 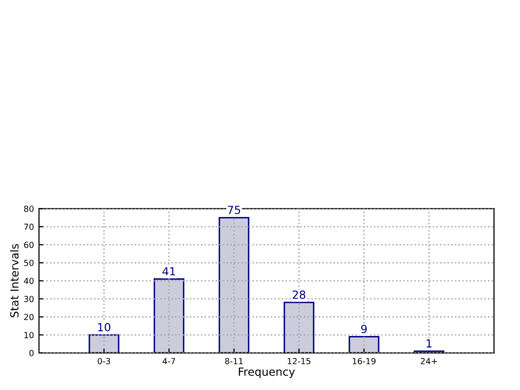 I want to click on x-tick-label: 4-7, so click(x=169, y=361).